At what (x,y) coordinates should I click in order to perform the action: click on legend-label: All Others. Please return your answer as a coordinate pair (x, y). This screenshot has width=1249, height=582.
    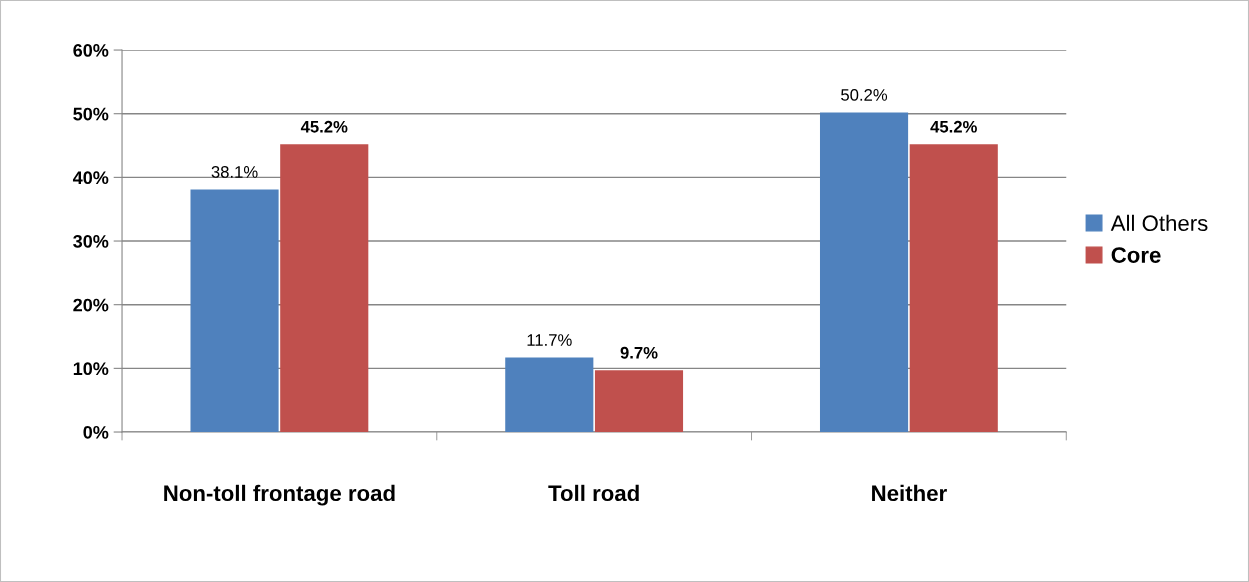
    Looking at the image, I should click on (1159, 223).